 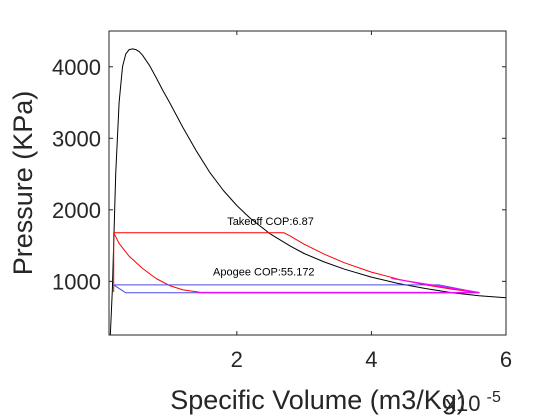 What do you see at coordinates (23, 183) in the screenshot?
I see `y-axis-label: Pressure (KPa)` at bounding box center [23, 183].